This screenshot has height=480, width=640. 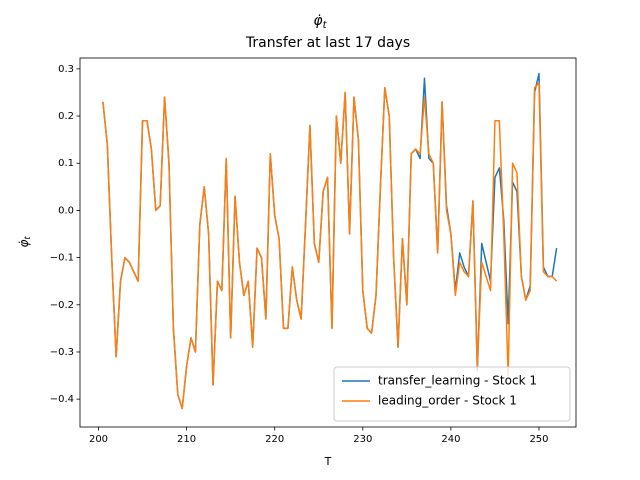 I want to click on legend-box, so click(x=452, y=394).